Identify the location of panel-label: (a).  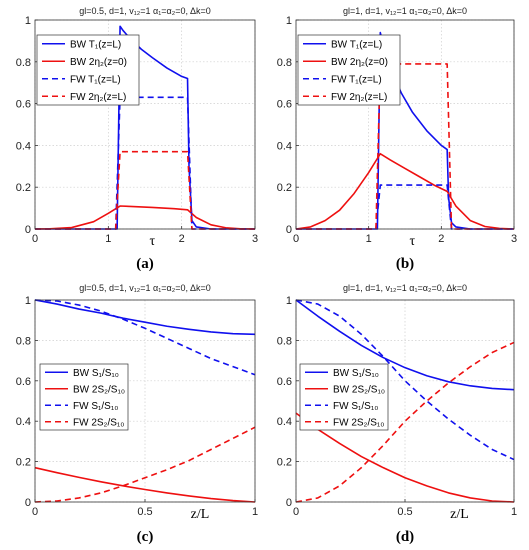
(145, 264).